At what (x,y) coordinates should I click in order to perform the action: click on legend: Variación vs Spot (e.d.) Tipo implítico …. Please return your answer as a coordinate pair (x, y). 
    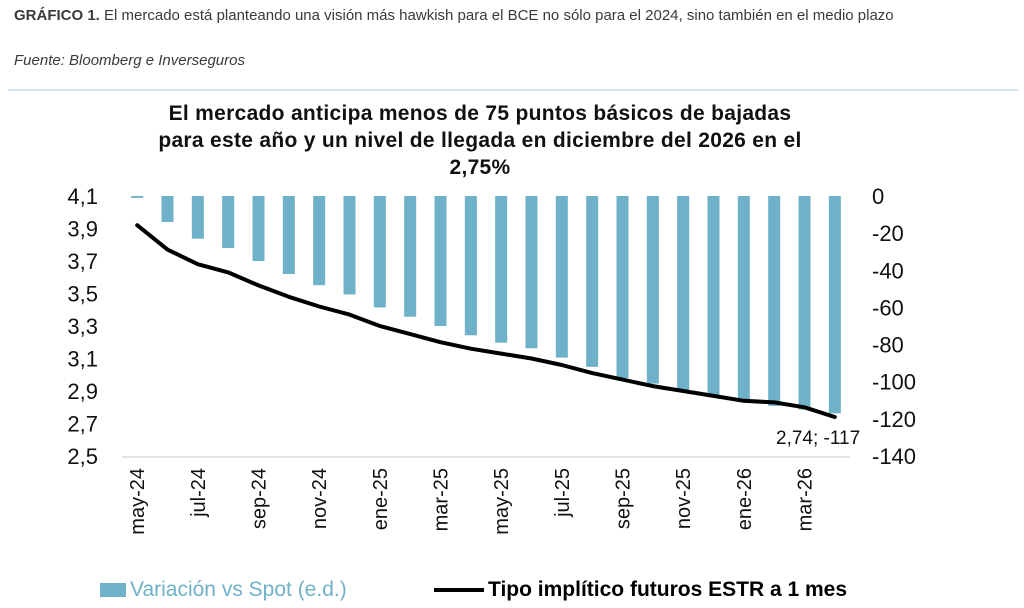
    Looking at the image, I should click on (512, 590).